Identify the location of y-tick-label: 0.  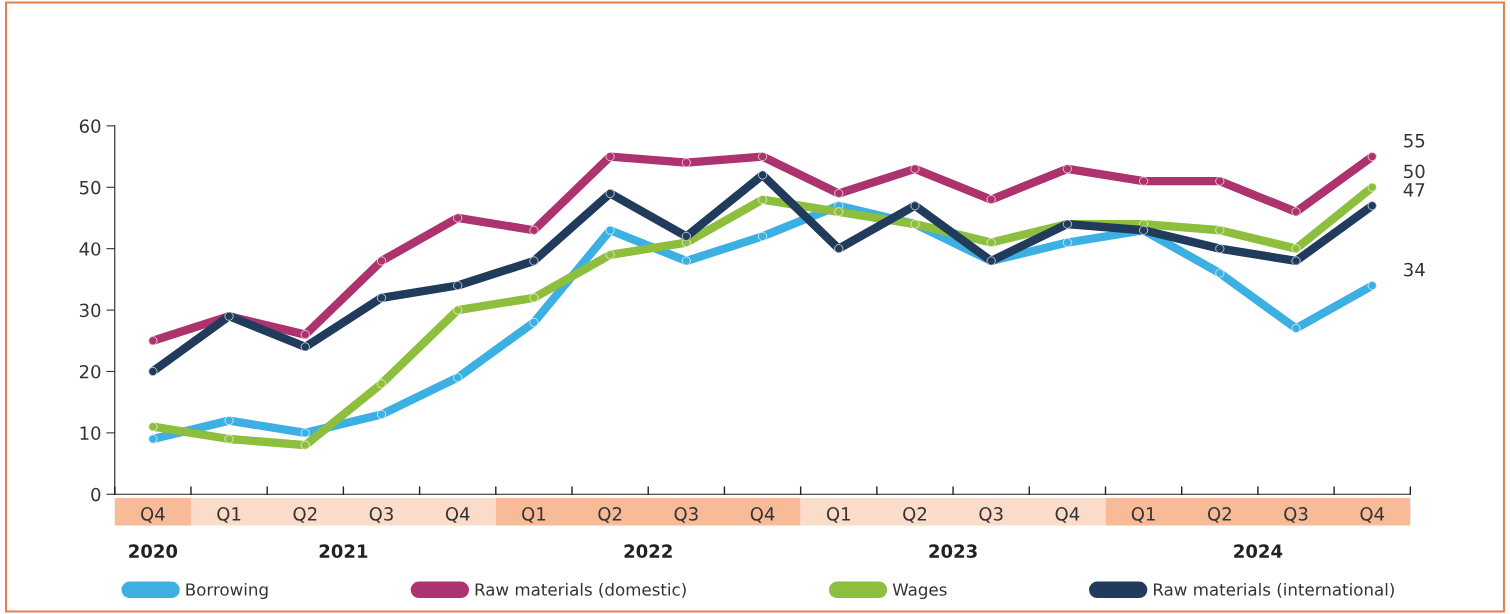
(96, 494).